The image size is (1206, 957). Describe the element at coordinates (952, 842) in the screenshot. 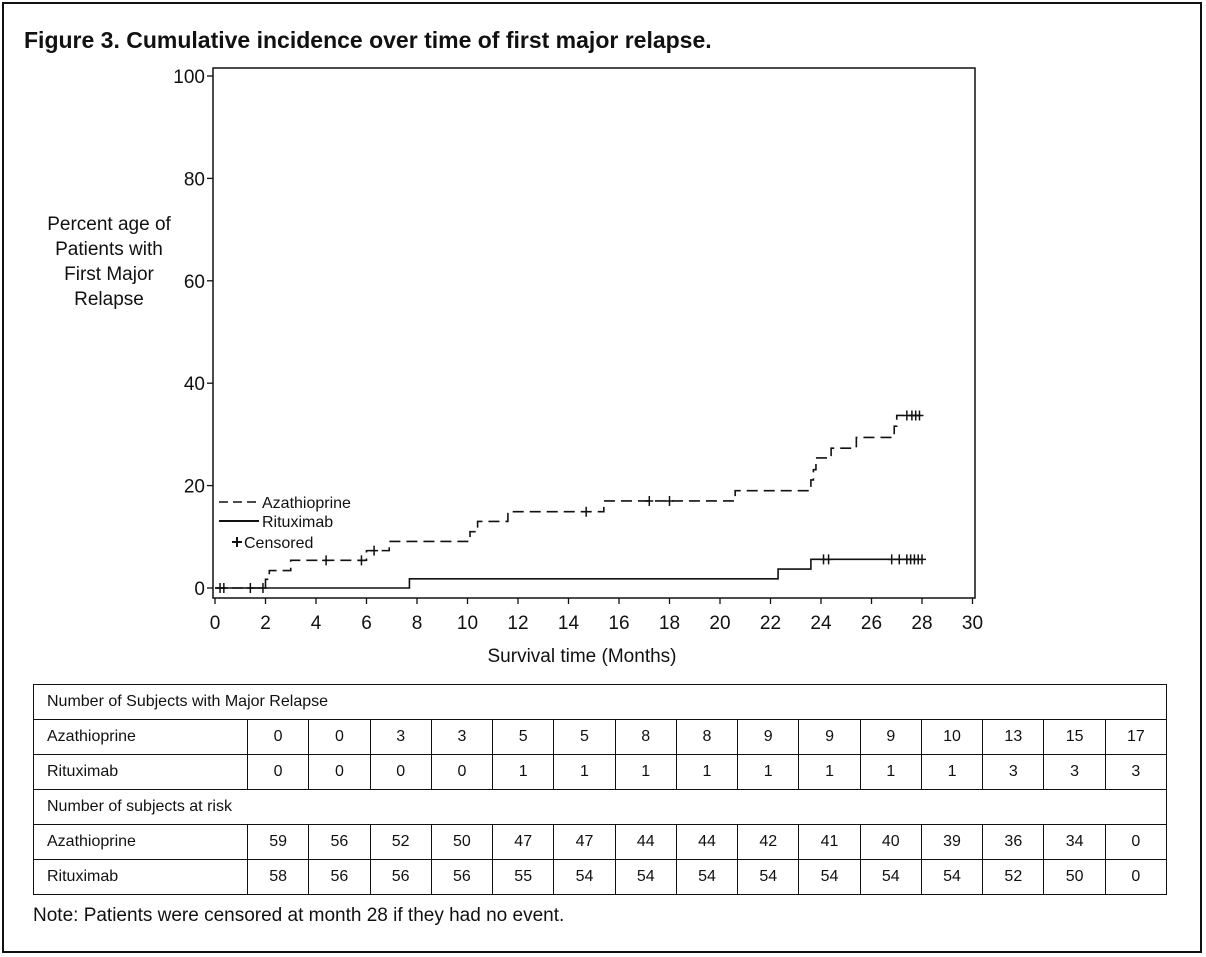

I see `table-cell: 39` at that location.